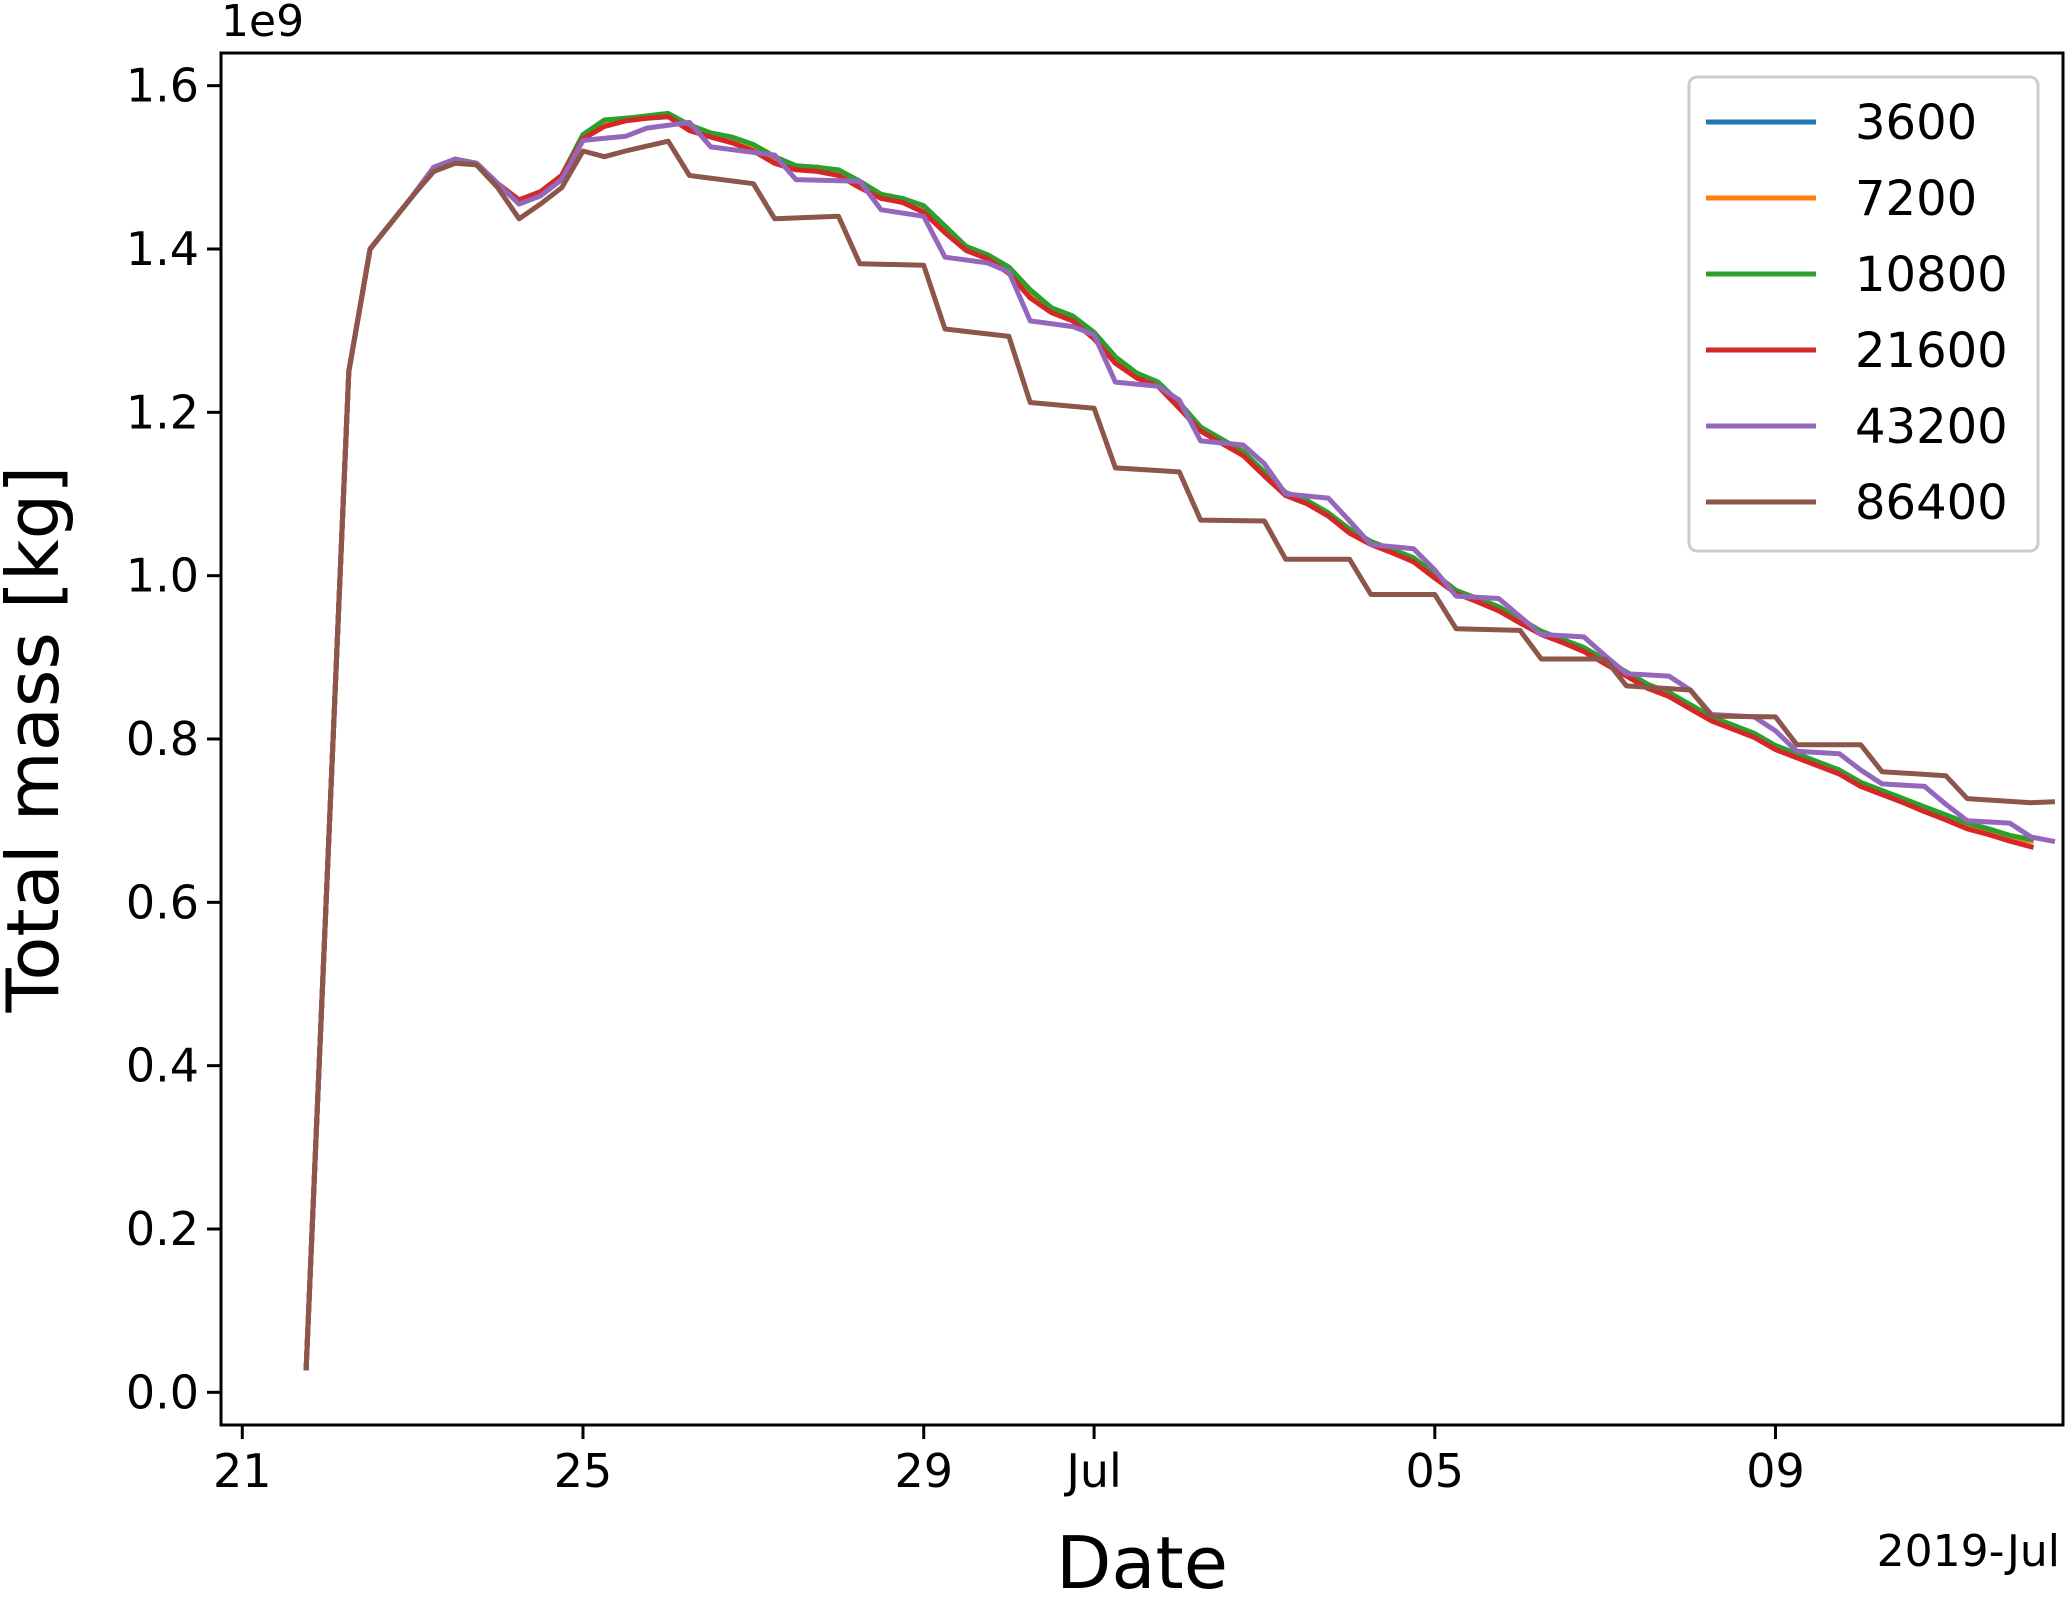 The height and width of the screenshot is (1598, 2067). I want to click on legend-label-86400: 86400, so click(1931, 503).